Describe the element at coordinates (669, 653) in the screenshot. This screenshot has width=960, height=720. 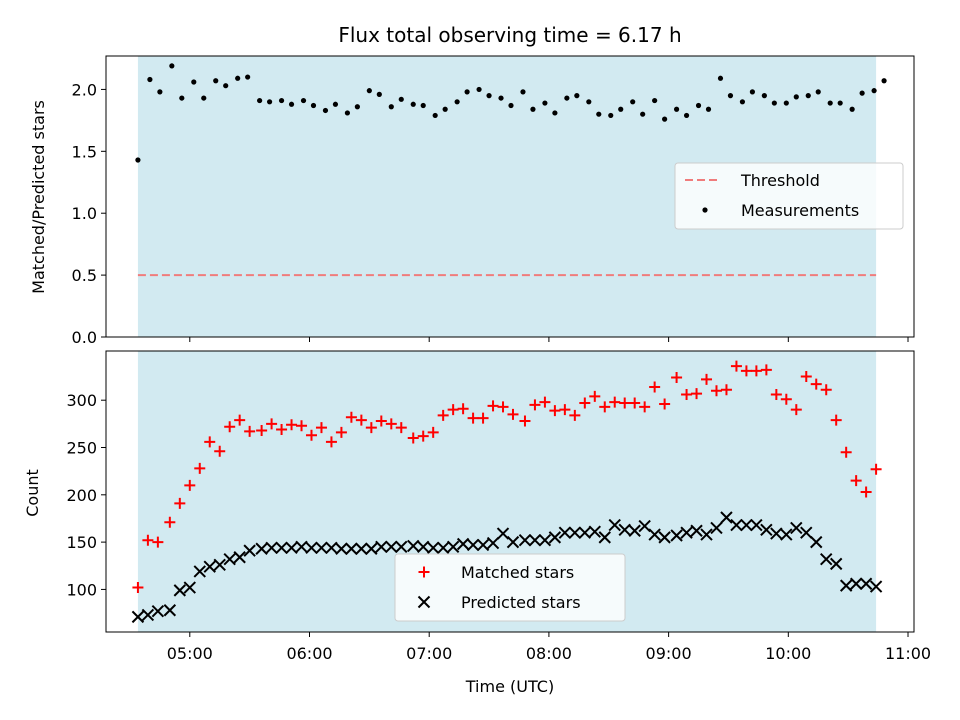
I see `x-tick-label: 09:00` at that location.